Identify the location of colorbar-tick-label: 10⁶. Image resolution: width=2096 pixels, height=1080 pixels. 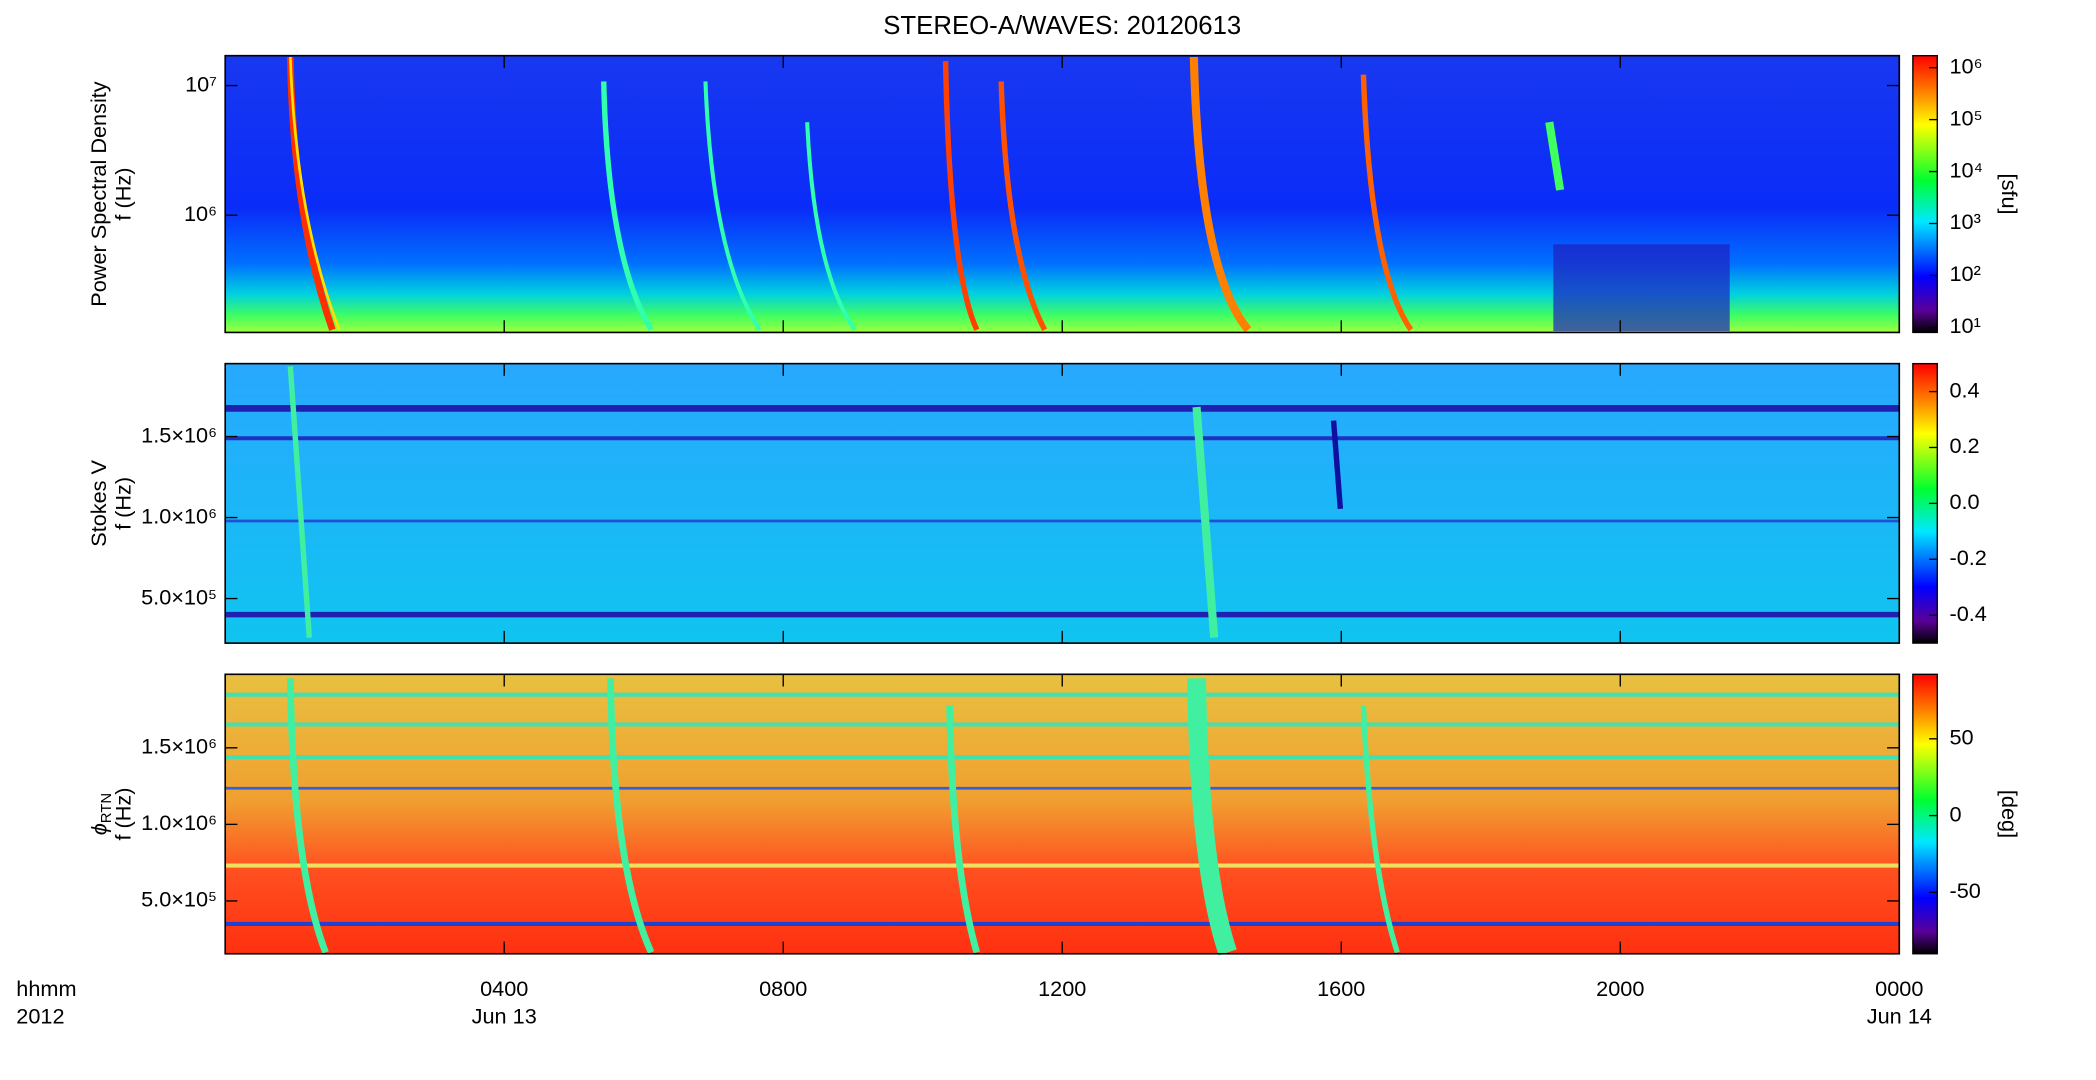
(1965, 65).